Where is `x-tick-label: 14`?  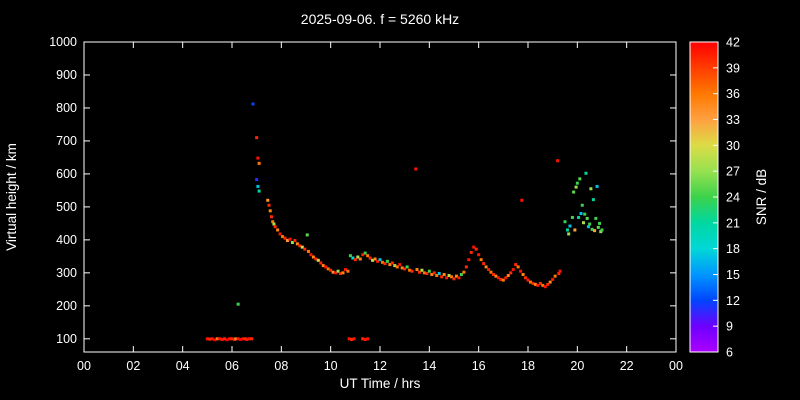
x-tick-label: 14 is located at coordinates (429, 366).